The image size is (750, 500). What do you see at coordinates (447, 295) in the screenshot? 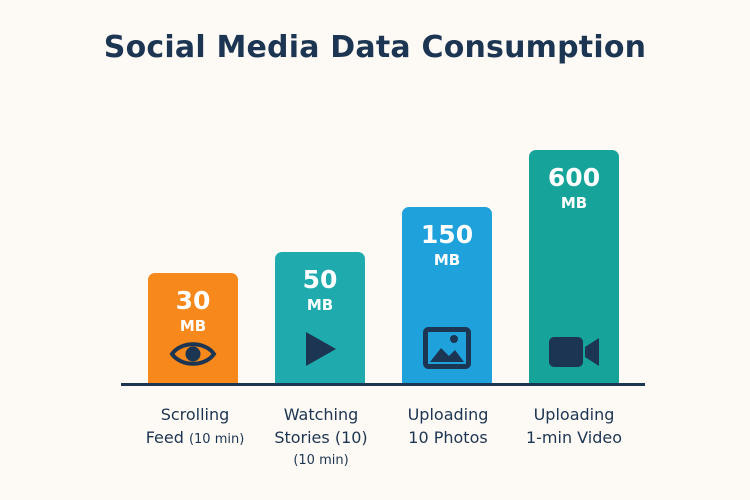
I see `bar-3: 150 MB` at bounding box center [447, 295].